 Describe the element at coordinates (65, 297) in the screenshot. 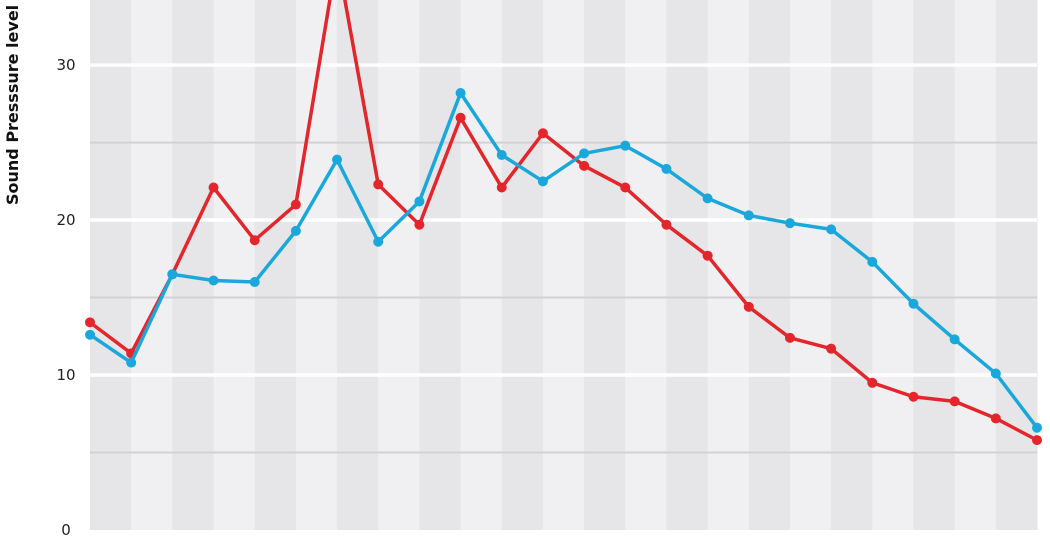

I see `y-axis-ticks: 0 10 20 30` at that location.